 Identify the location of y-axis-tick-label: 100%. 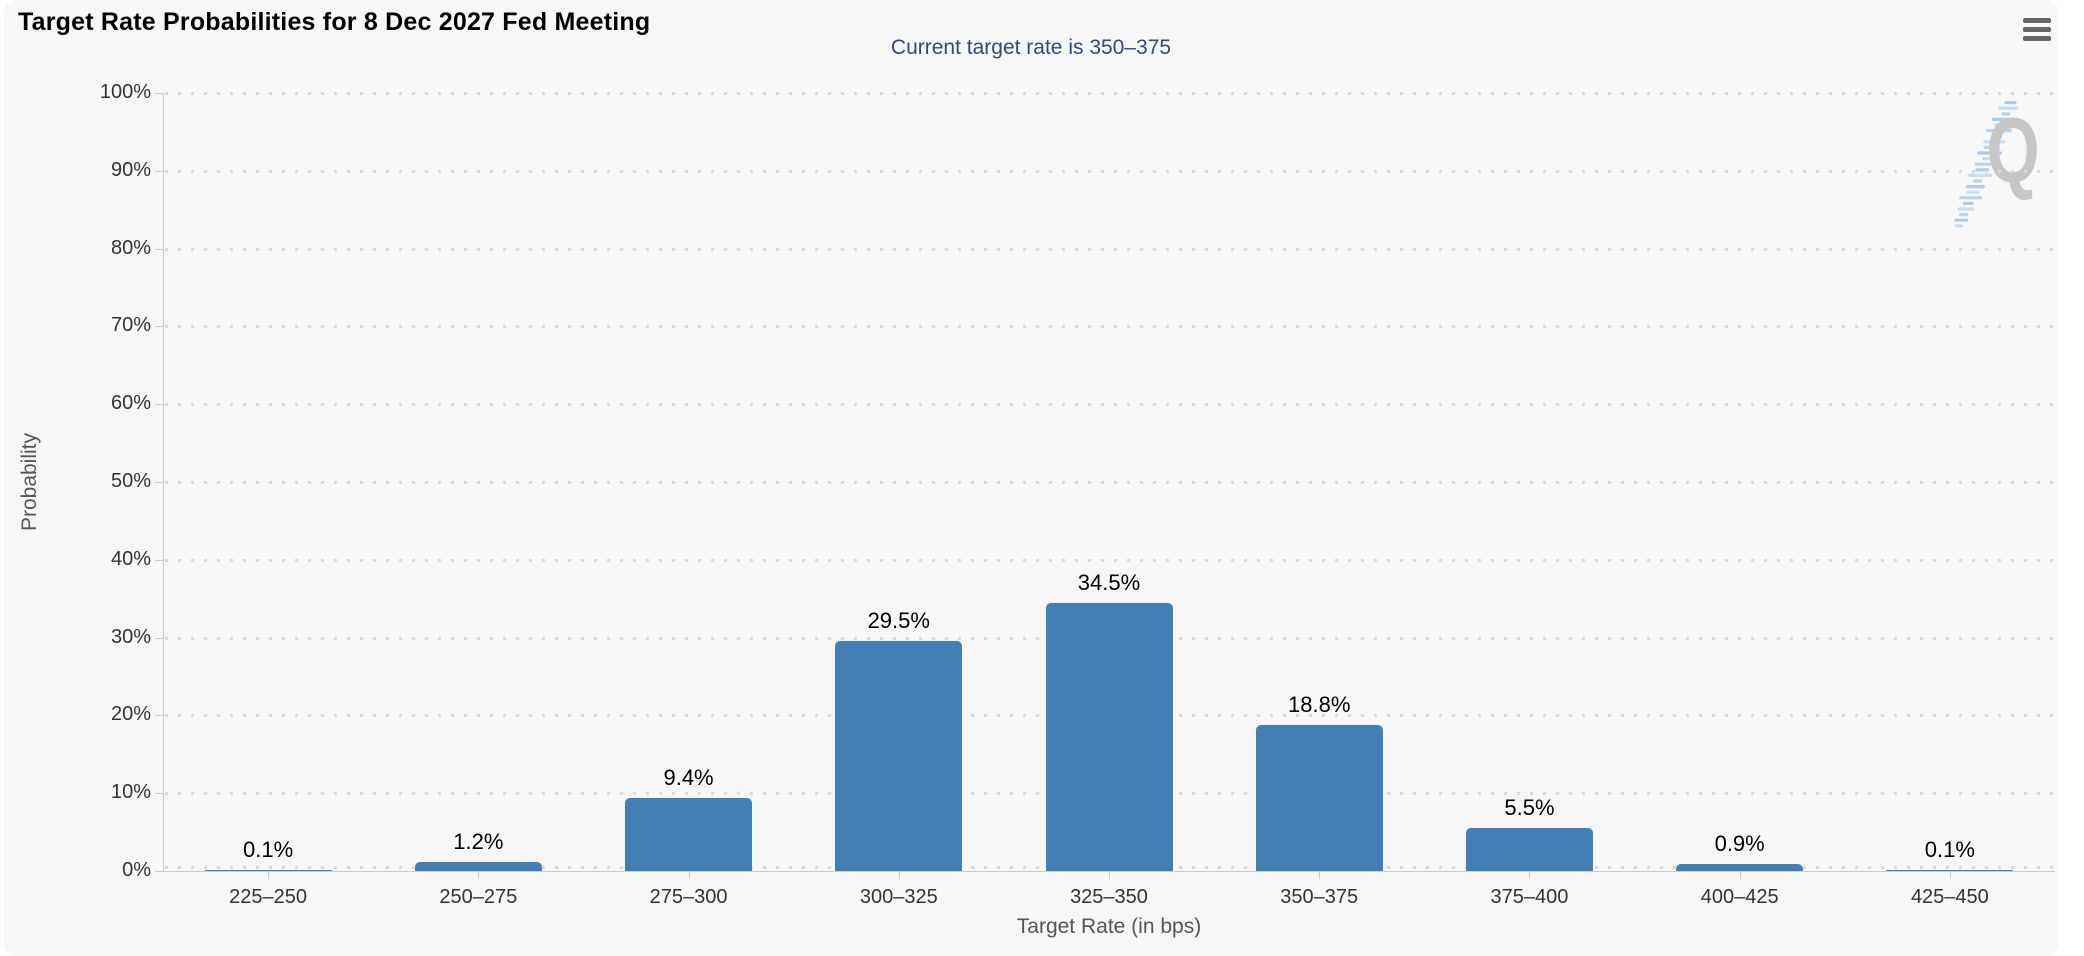
(125, 92).